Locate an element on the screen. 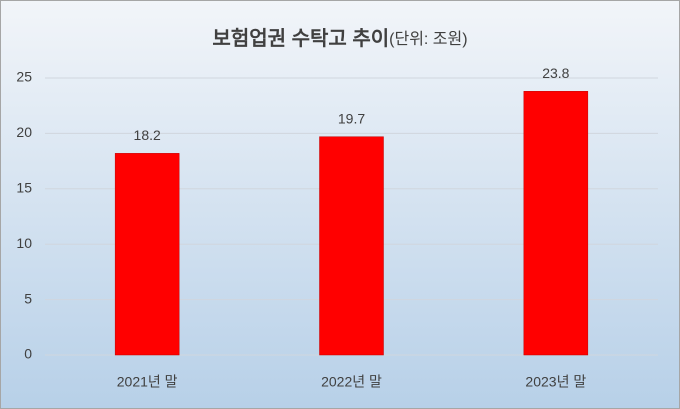  y-tick-label: 5 is located at coordinates (28, 298).